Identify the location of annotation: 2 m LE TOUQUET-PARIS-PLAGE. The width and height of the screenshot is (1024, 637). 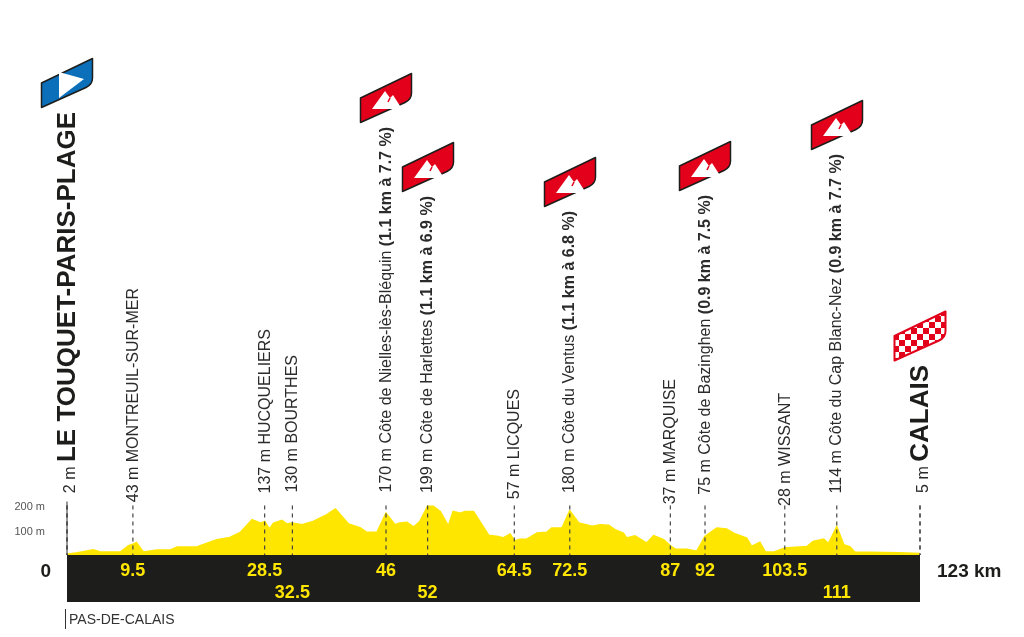
(66, 302).